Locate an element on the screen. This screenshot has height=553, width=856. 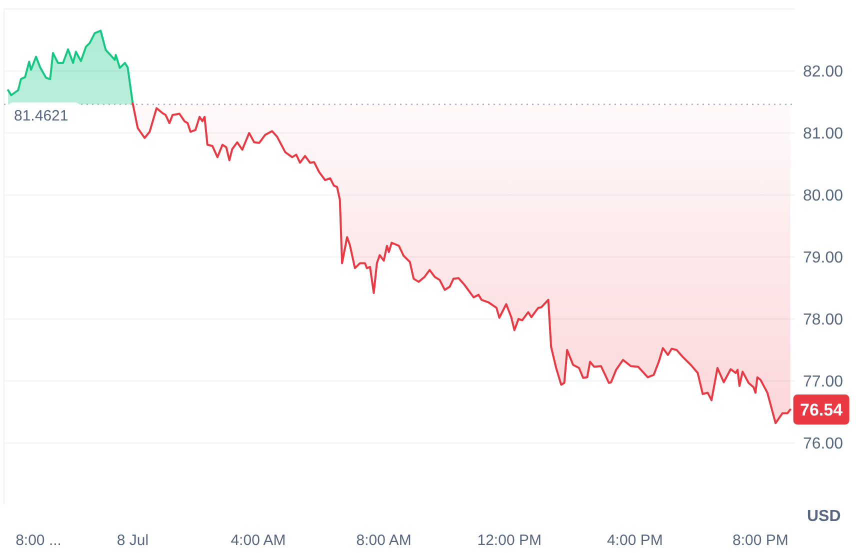
x-tick-label: 4:00 AM is located at coordinates (258, 540).